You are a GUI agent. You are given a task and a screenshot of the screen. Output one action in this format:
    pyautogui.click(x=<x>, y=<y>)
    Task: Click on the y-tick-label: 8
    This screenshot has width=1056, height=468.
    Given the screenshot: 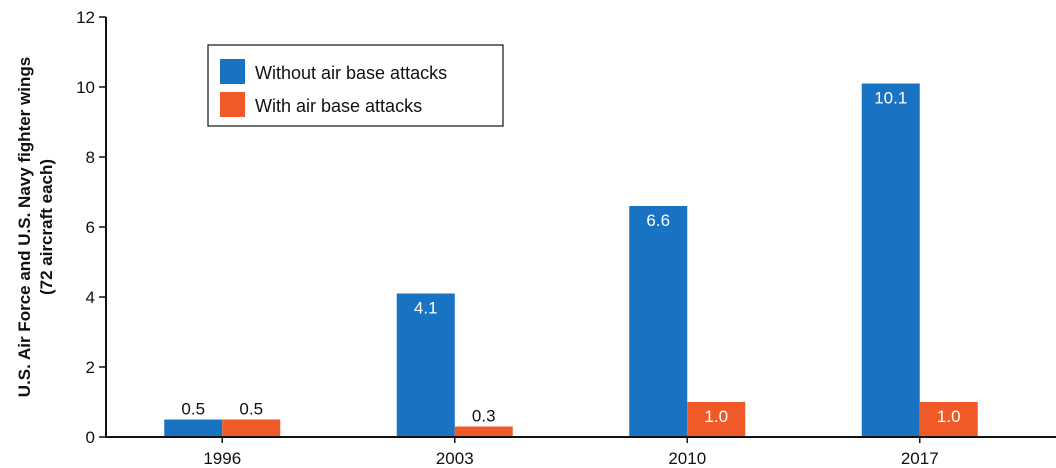 What is the action you would take?
    pyautogui.click(x=90, y=157)
    